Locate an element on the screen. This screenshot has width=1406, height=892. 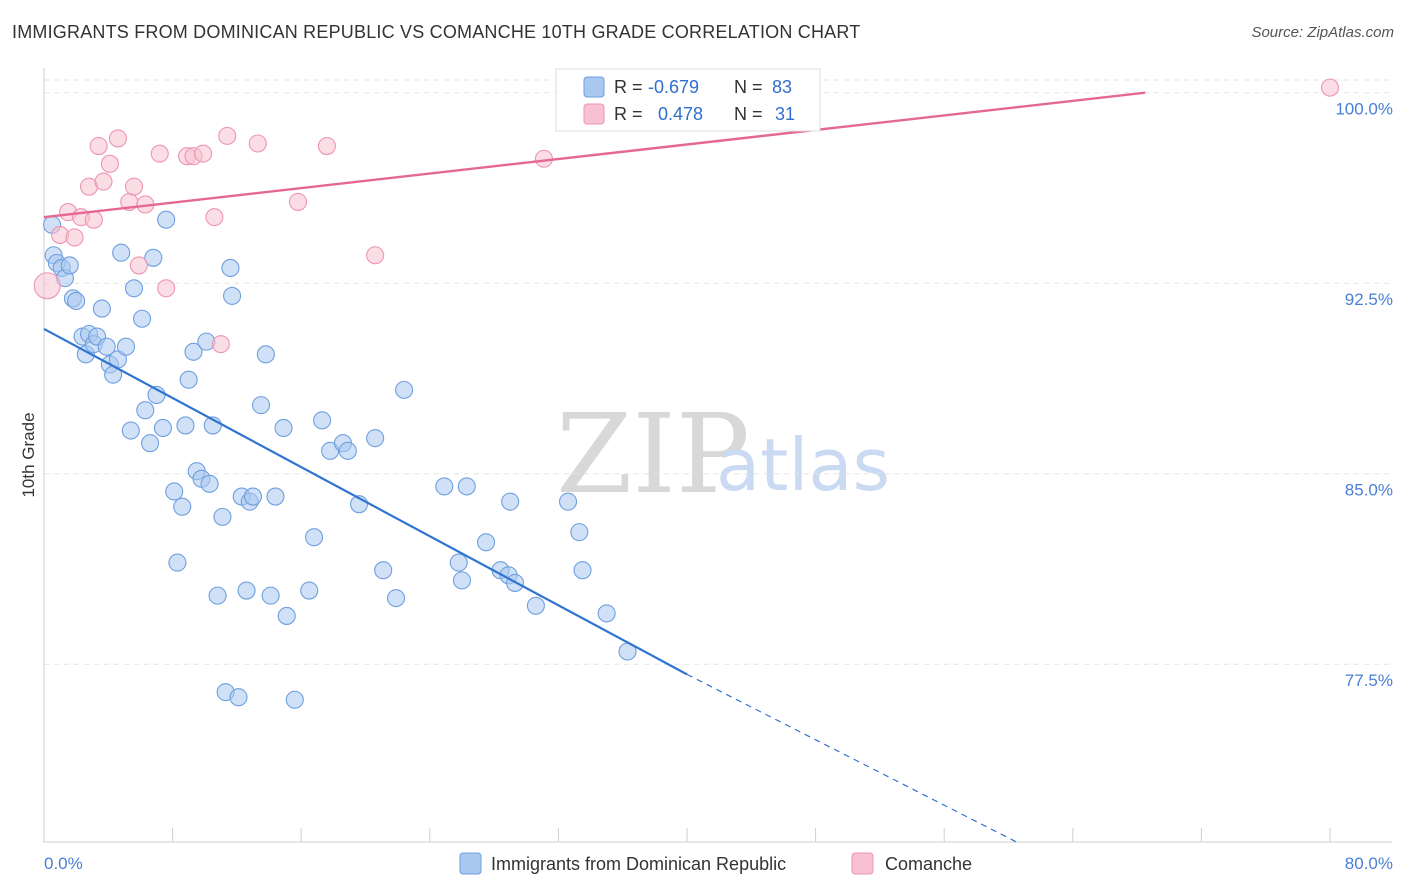
legend-r-label-2: R = is located at coordinates (628, 114).